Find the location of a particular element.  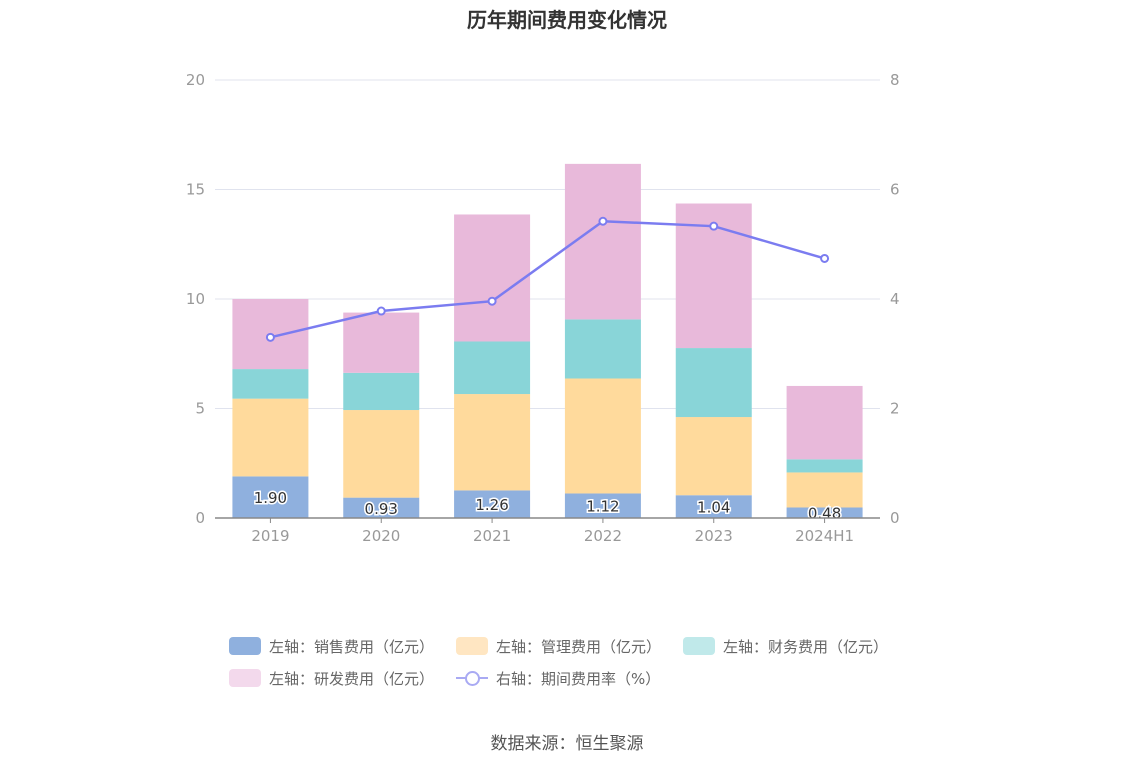

sales-data-label: 1.04 is located at coordinates (713, 508).